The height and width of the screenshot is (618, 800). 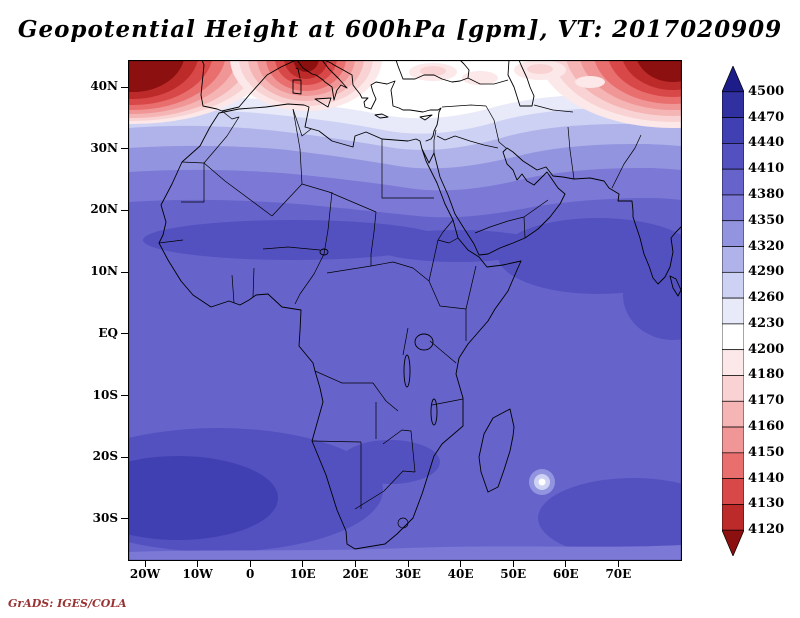 What do you see at coordinates (104, 209) in the screenshot?
I see `y-axis-tick-label: 20N` at bounding box center [104, 209].